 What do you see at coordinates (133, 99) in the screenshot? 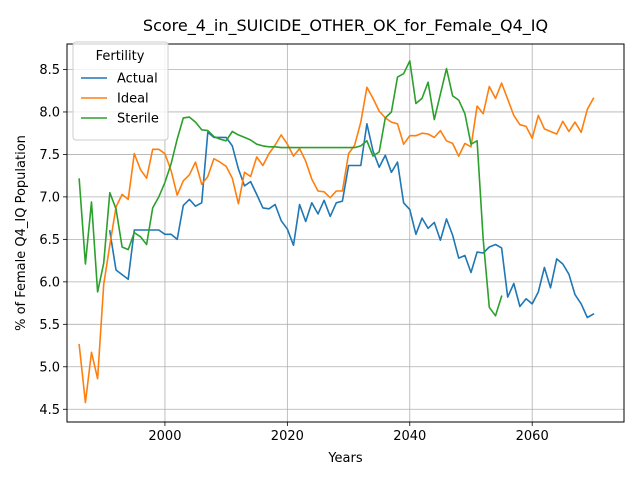
I see `legend-label-ideal: Ideal` at bounding box center [133, 99].